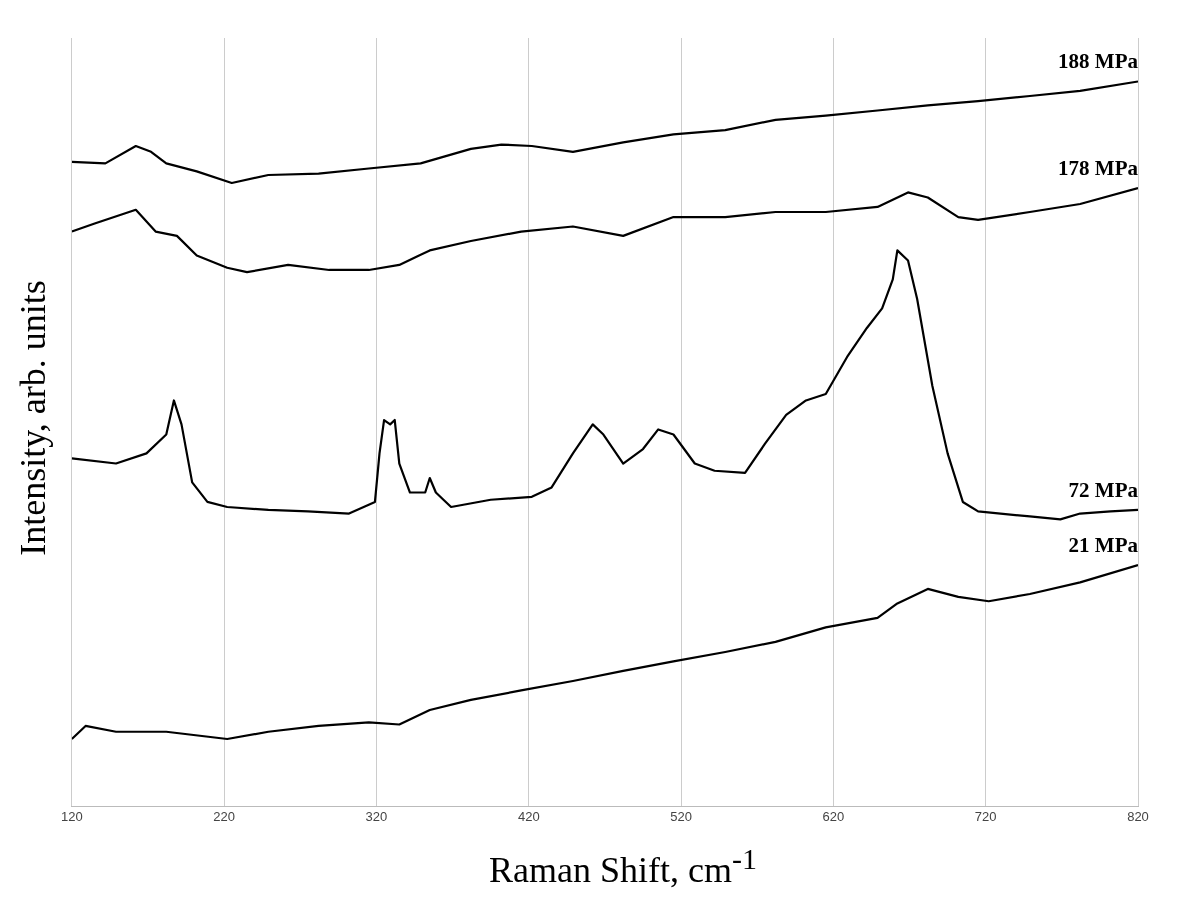 The width and height of the screenshot is (1197, 909). Describe the element at coordinates (224, 816) in the screenshot. I see `x-tick-label: 220` at that location.